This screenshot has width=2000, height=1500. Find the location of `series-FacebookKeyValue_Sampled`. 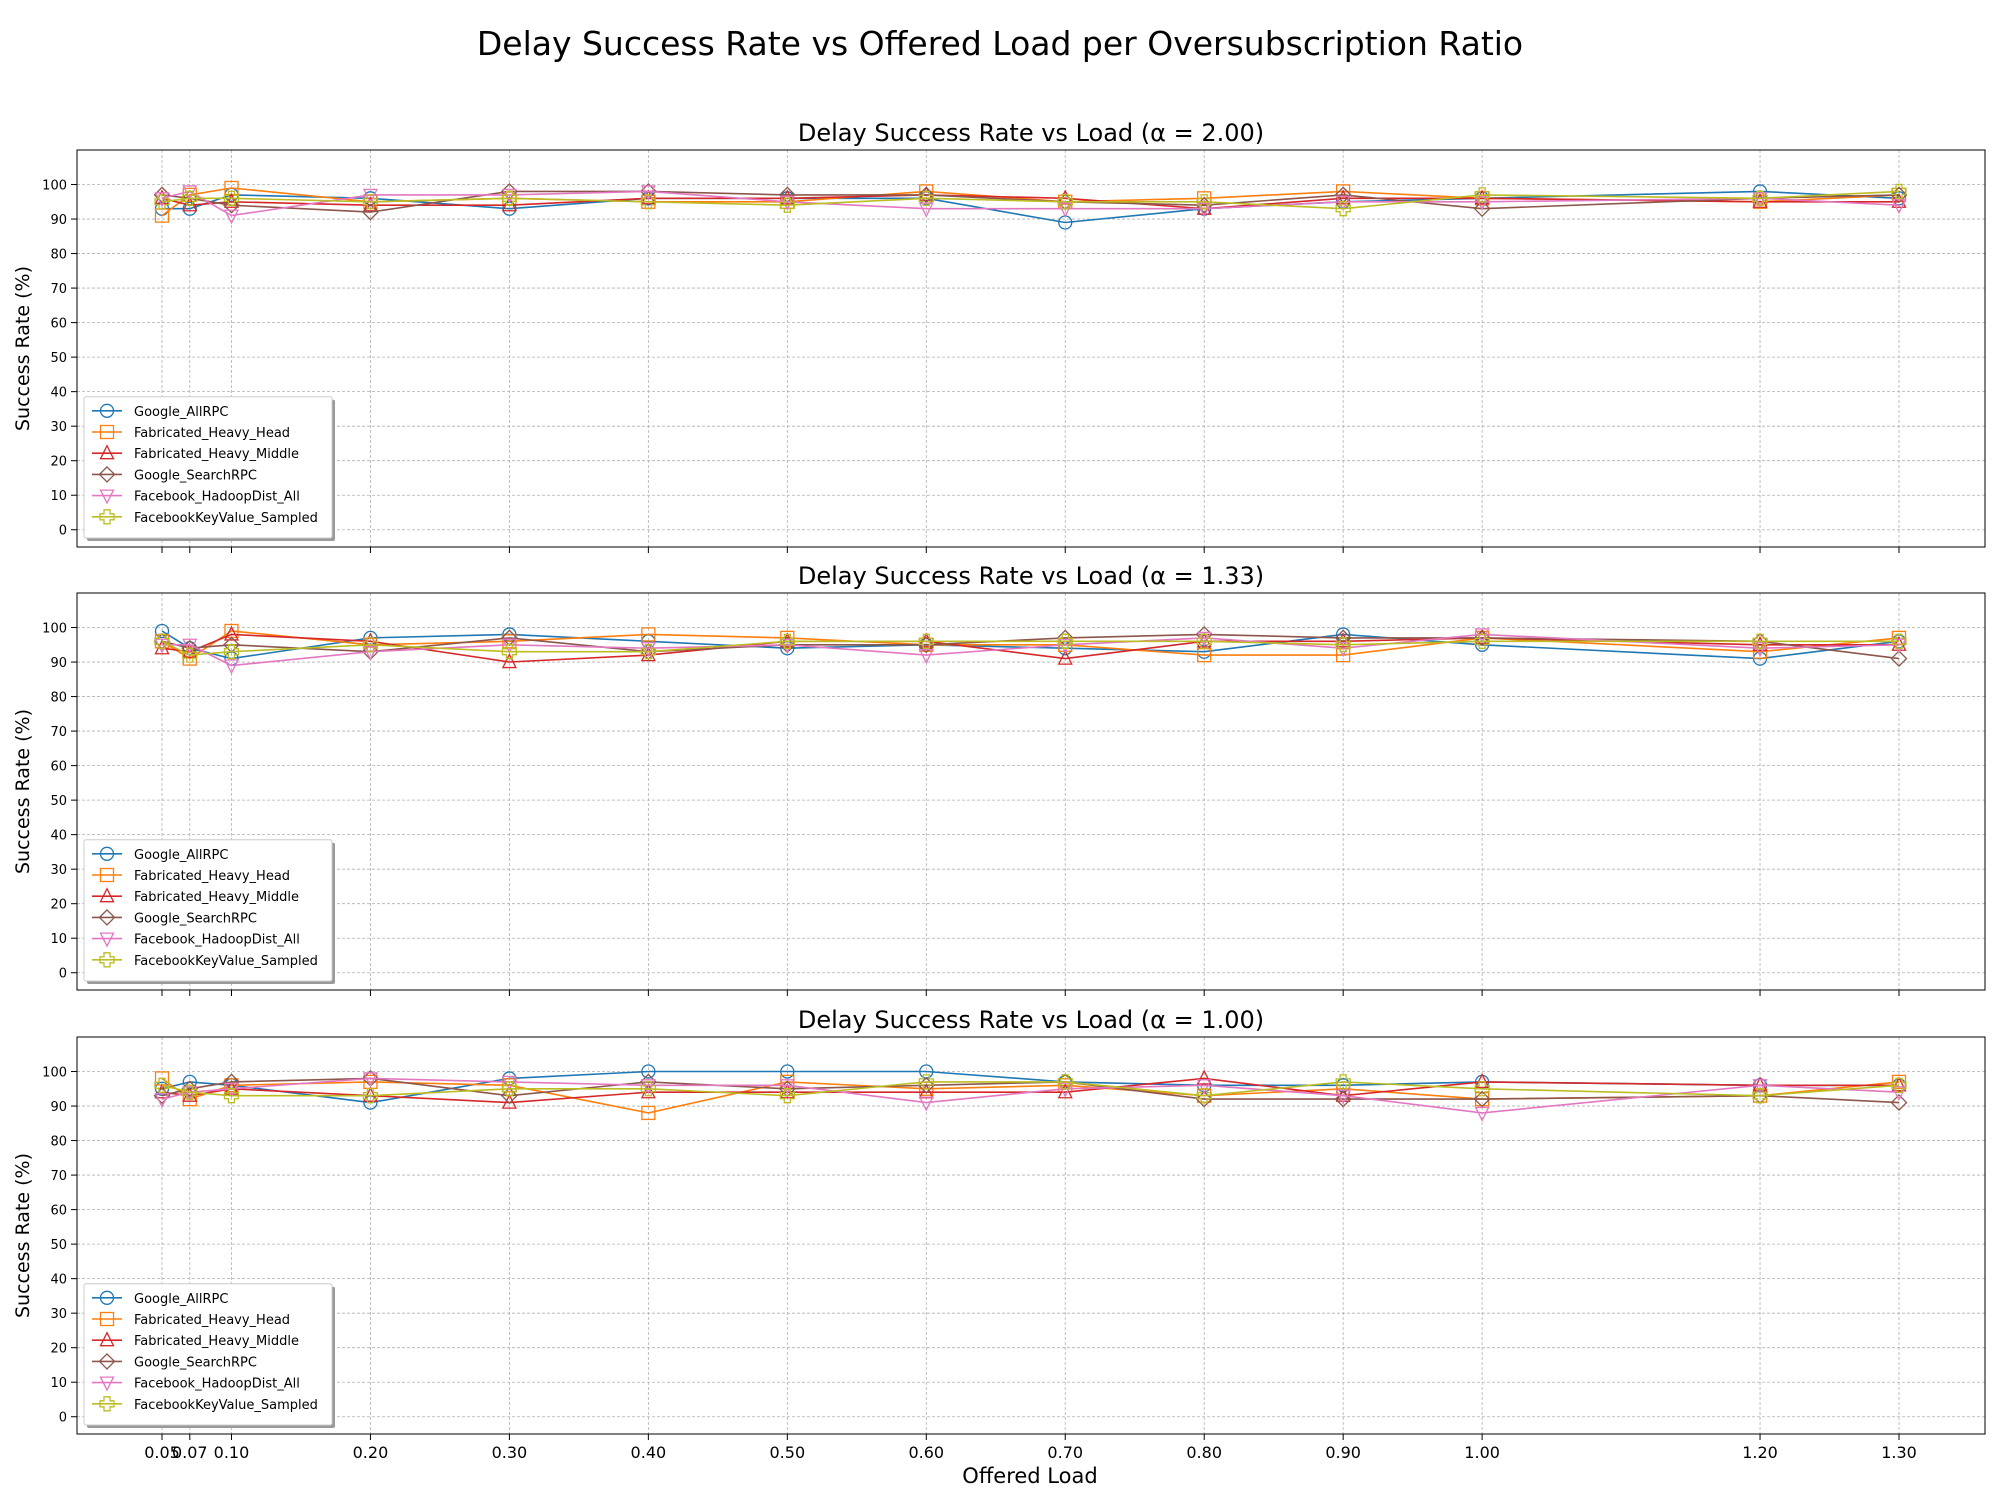

series-FacebookKeyValue_Sampled is located at coordinates (1030, 200).